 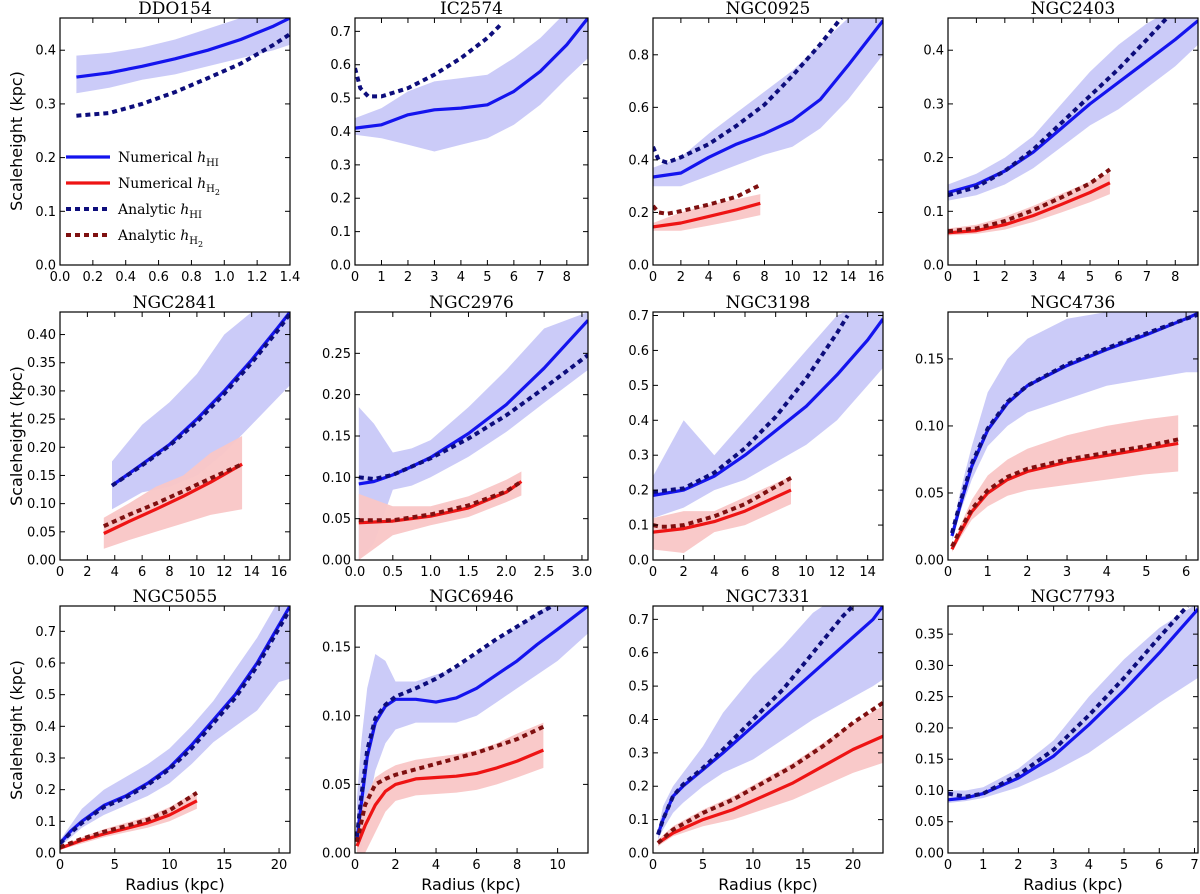 I want to click on y-tick-label: 0.4, so click(x=638, y=720).